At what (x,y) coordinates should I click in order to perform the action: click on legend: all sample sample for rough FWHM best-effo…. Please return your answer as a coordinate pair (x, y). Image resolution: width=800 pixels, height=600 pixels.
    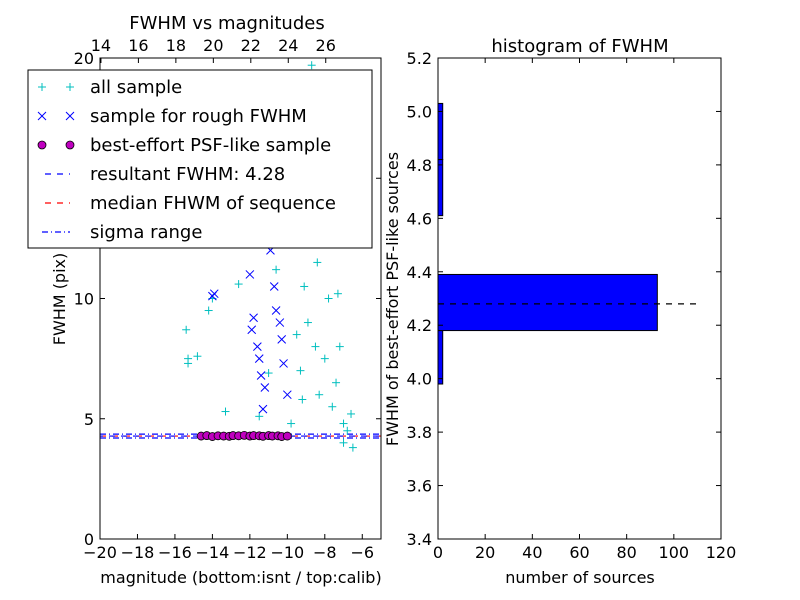
    Looking at the image, I should click on (200, 159).